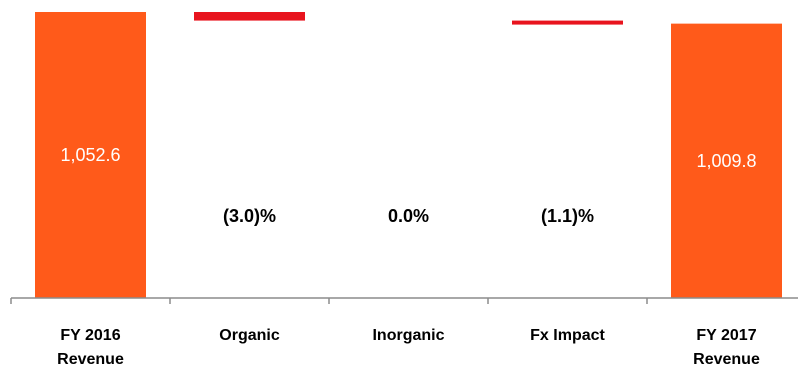 This screenshot has width=798, height=371. I want to click on category-label-1-0: Organic, so click(249, 335).